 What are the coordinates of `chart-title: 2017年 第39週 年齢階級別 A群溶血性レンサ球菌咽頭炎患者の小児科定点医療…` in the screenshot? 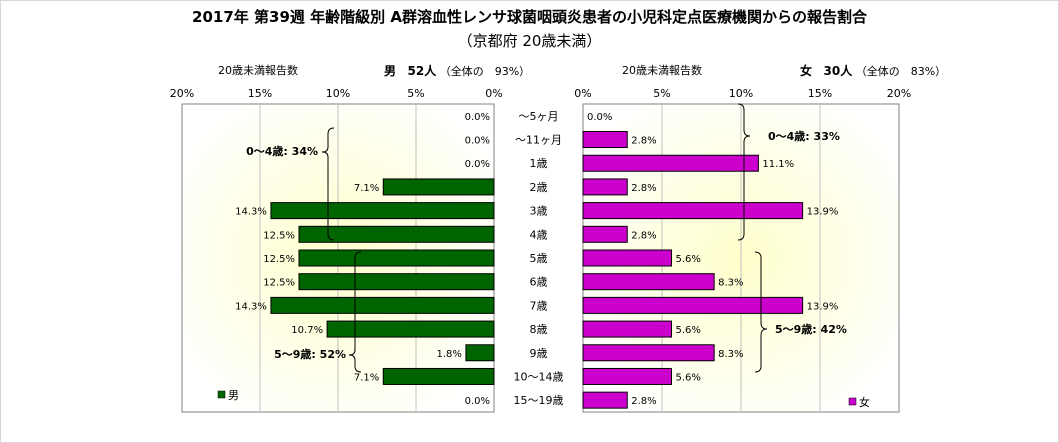 It's located at (529, 17).